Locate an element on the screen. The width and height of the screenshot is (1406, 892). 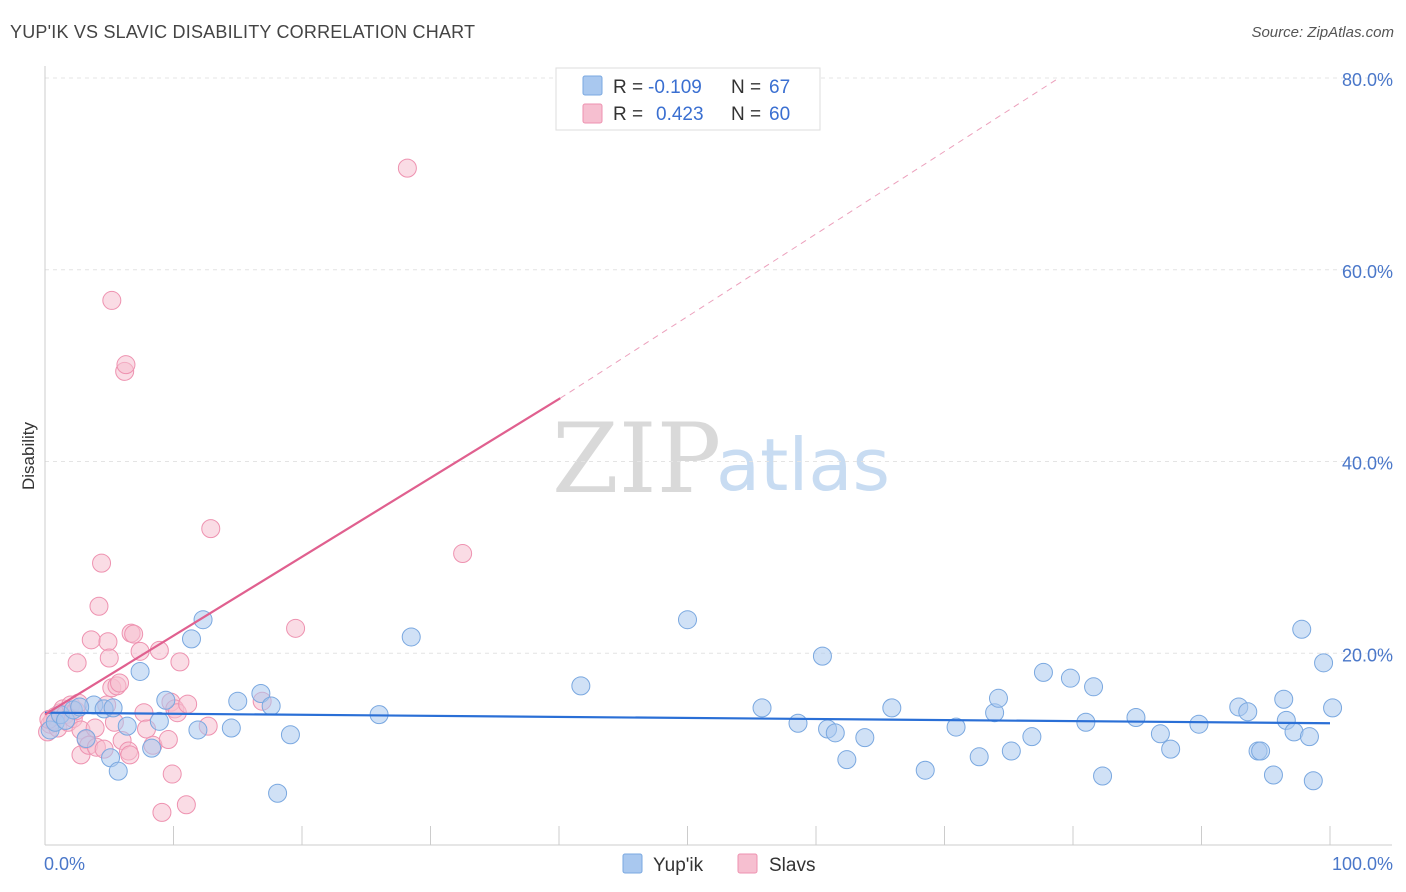
series-legend-label-slavs: Slavs is located at coordinates (792, 865).